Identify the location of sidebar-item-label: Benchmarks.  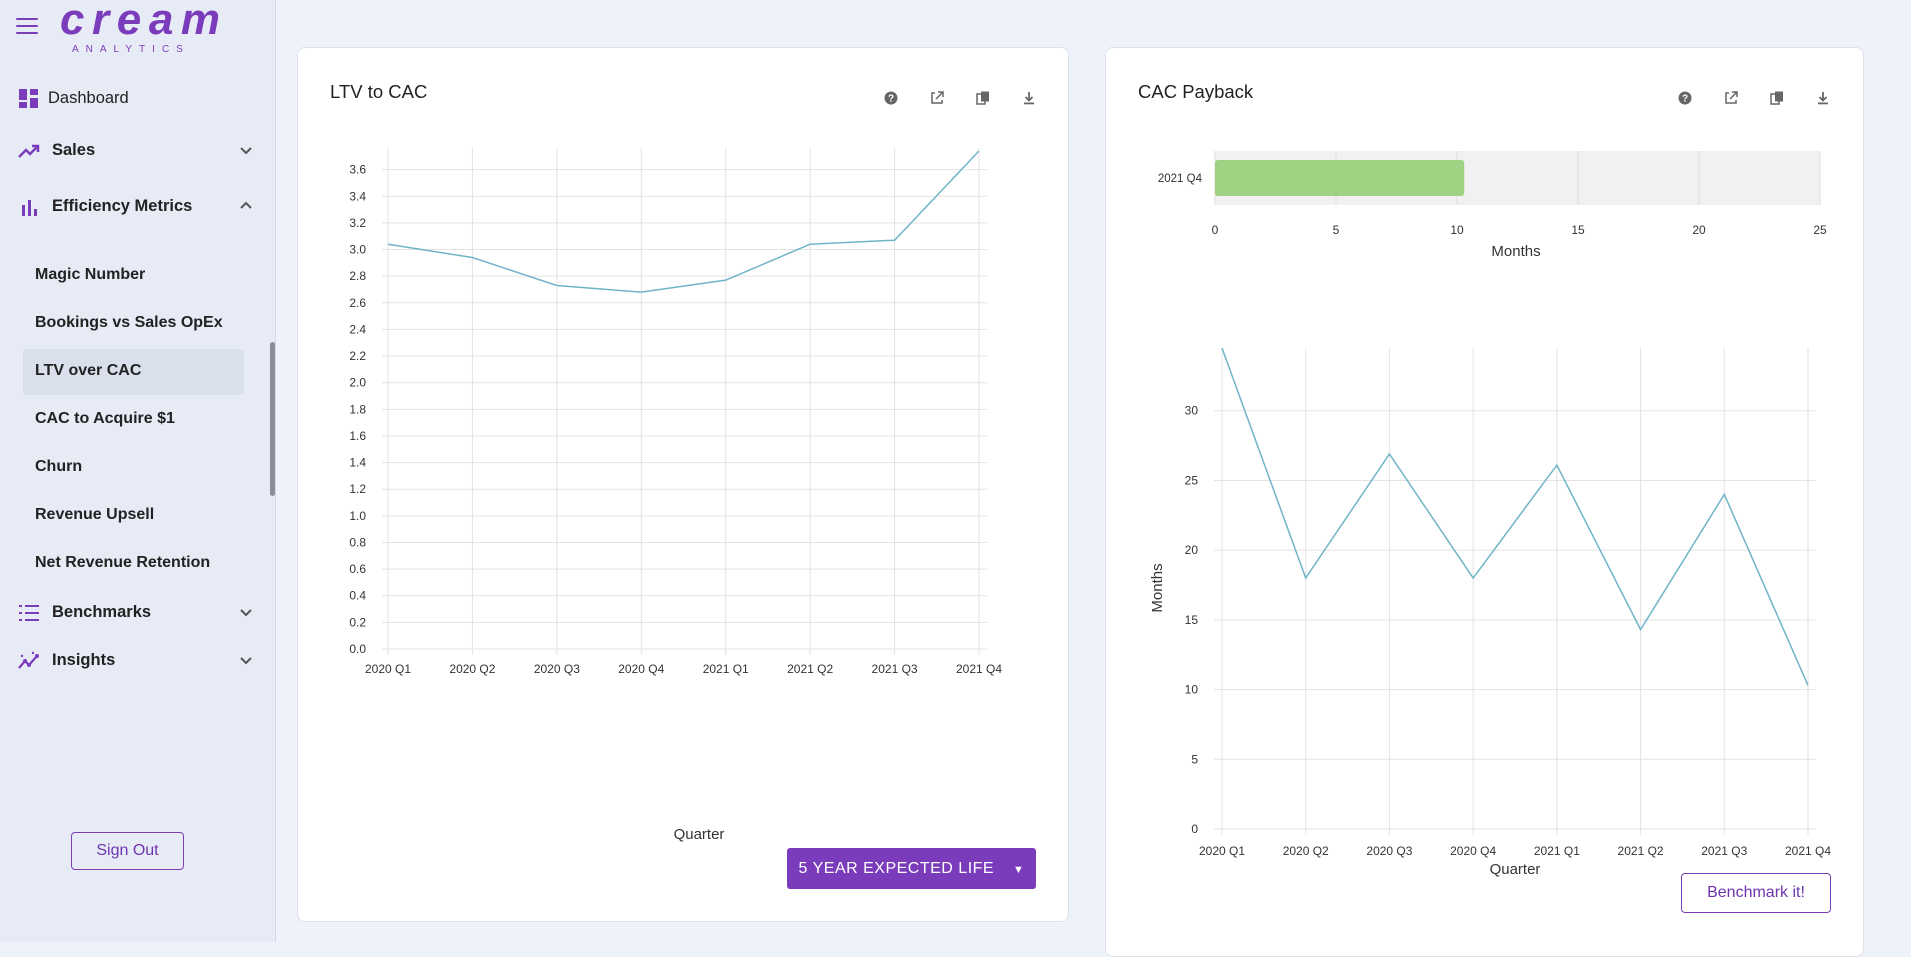
(102, 611).